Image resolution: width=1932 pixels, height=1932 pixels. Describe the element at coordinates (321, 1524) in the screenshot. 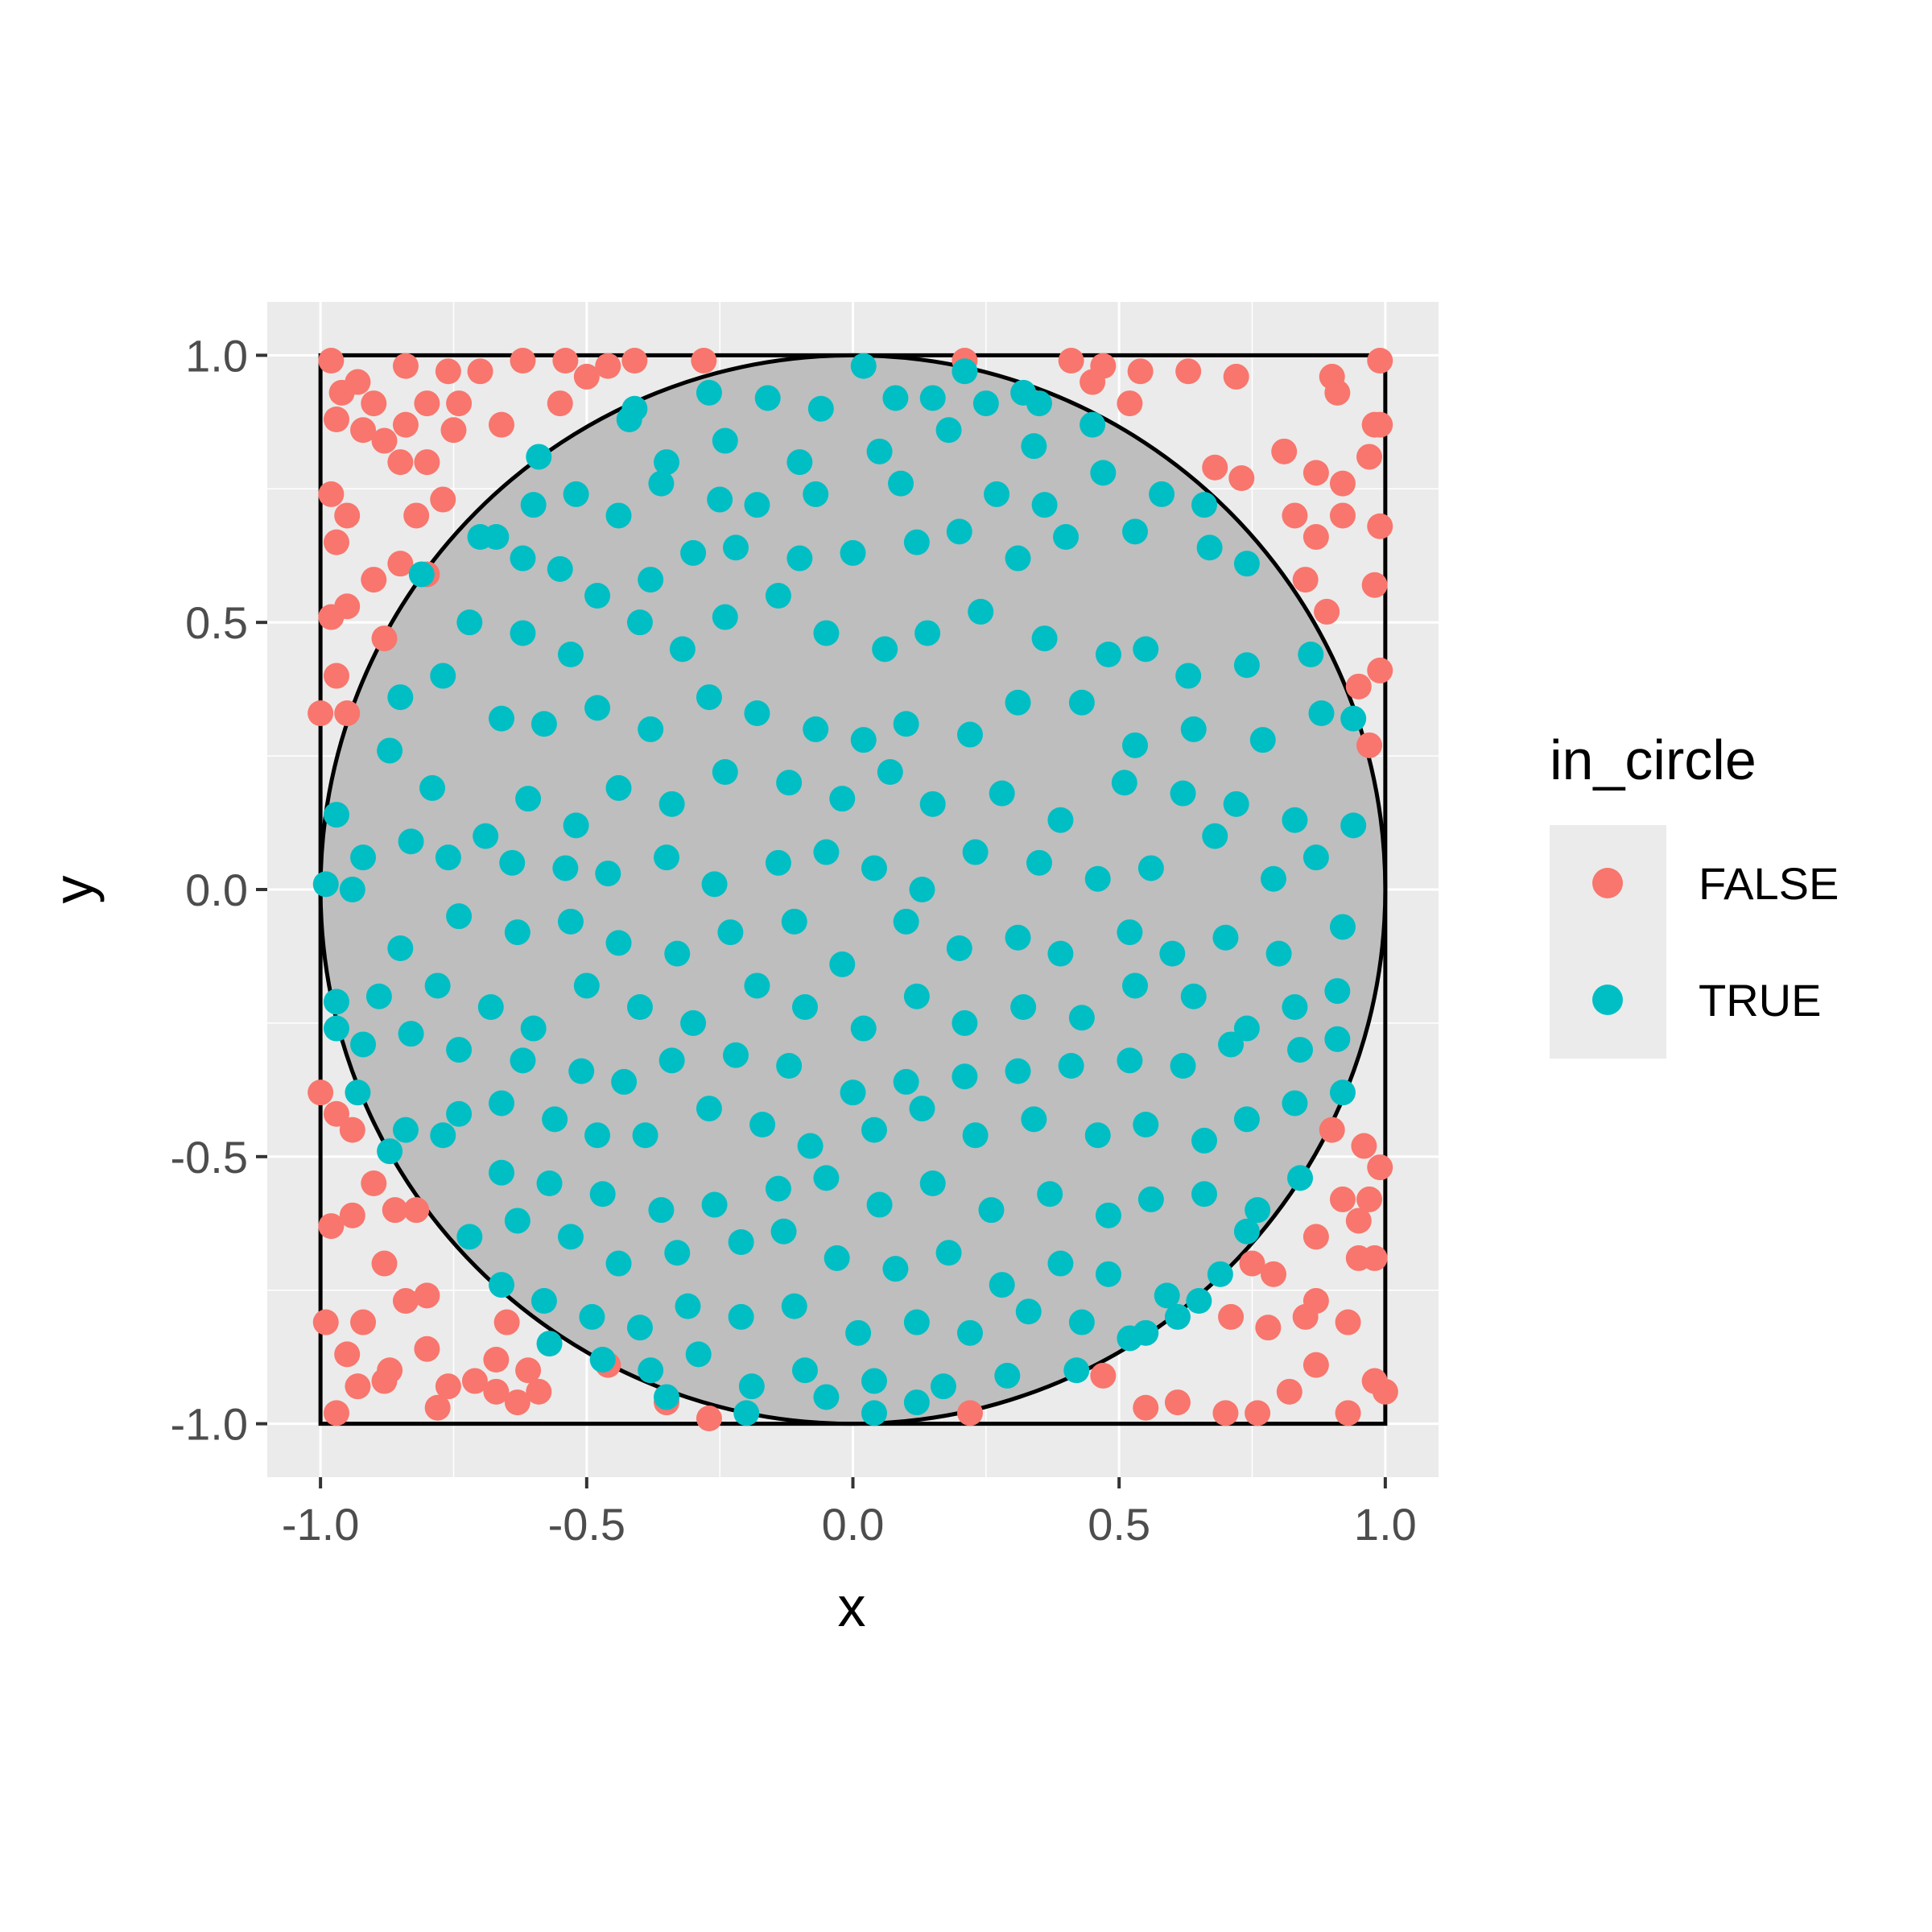

I see `x-tick-label: -1.0` at that location.